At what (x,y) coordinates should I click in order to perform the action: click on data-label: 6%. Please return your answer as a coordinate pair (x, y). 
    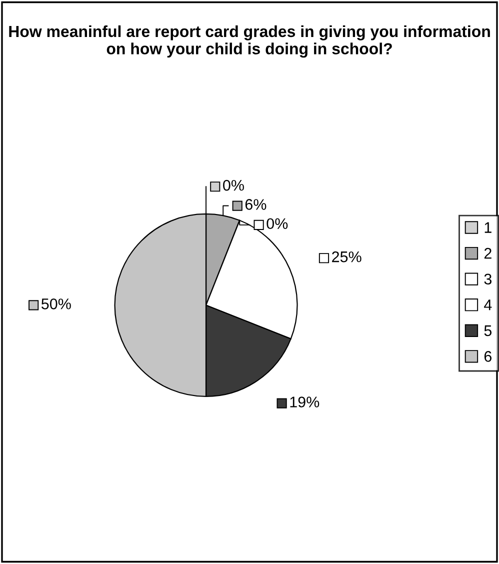
    Looking at the image, I should click on (255, 204).